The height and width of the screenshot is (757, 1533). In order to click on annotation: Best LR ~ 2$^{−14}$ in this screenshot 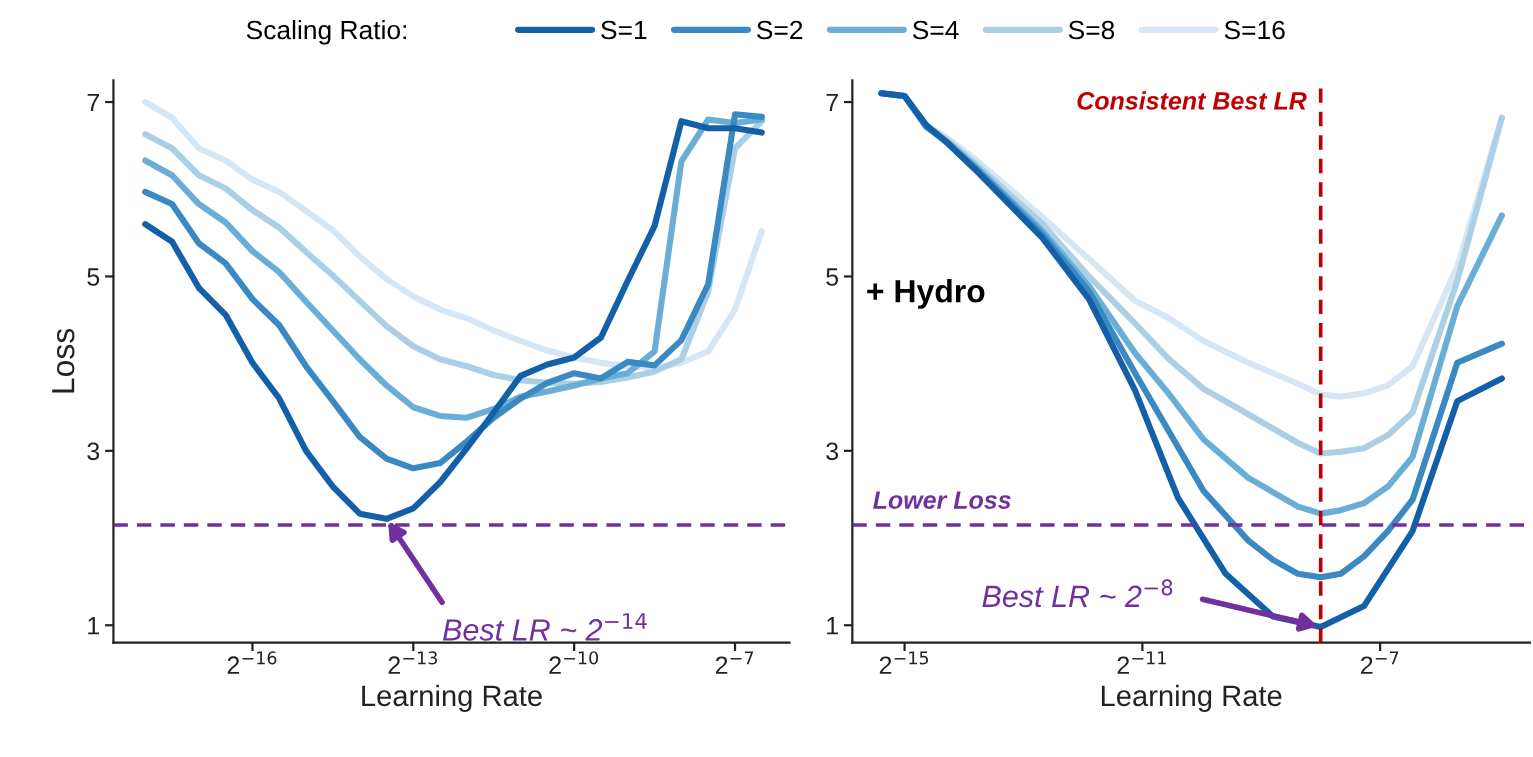, I will do `click(544, 627)`.